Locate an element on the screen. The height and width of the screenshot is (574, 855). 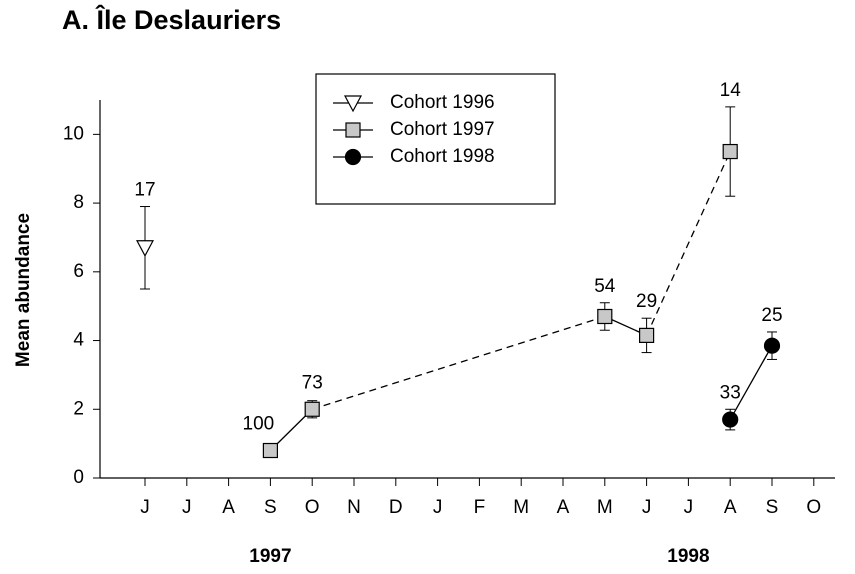
n-label: 100 is located at coordinates (259, 424).